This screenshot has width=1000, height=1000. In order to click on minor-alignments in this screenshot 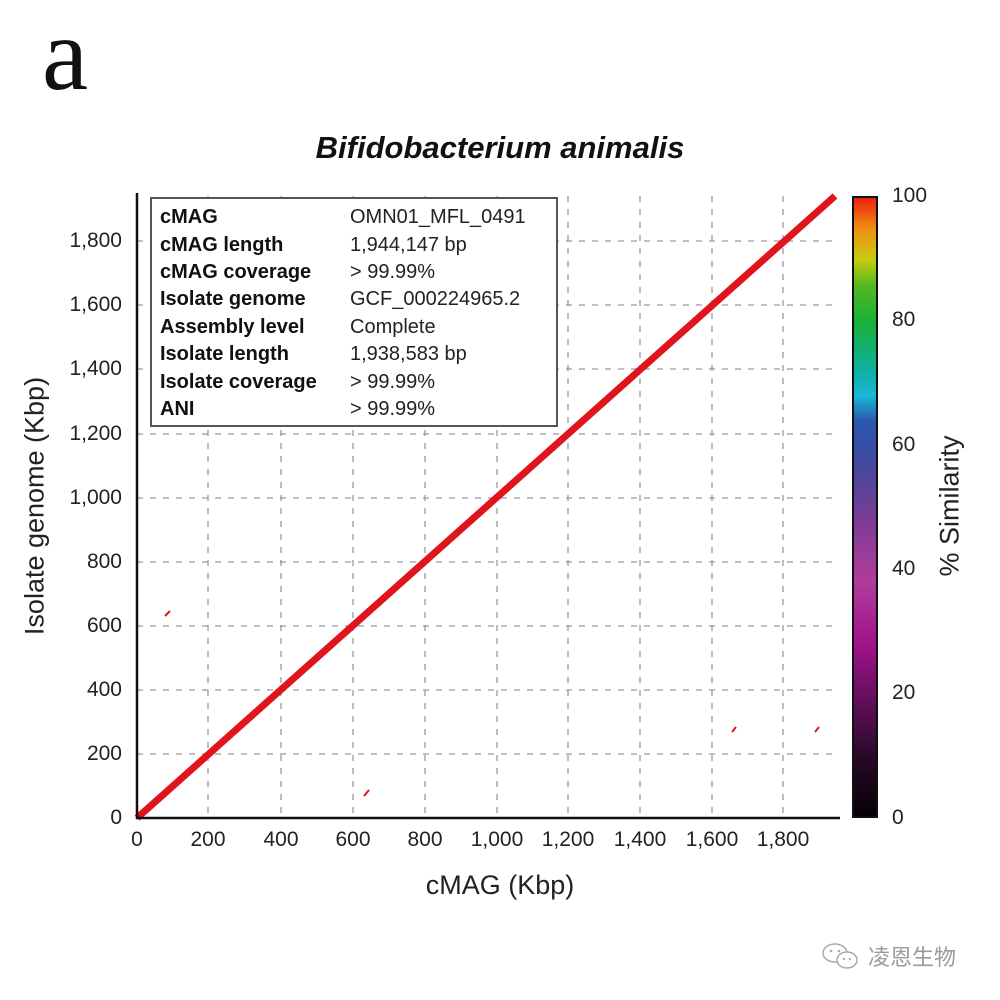, I will do `click(492, 703)`.